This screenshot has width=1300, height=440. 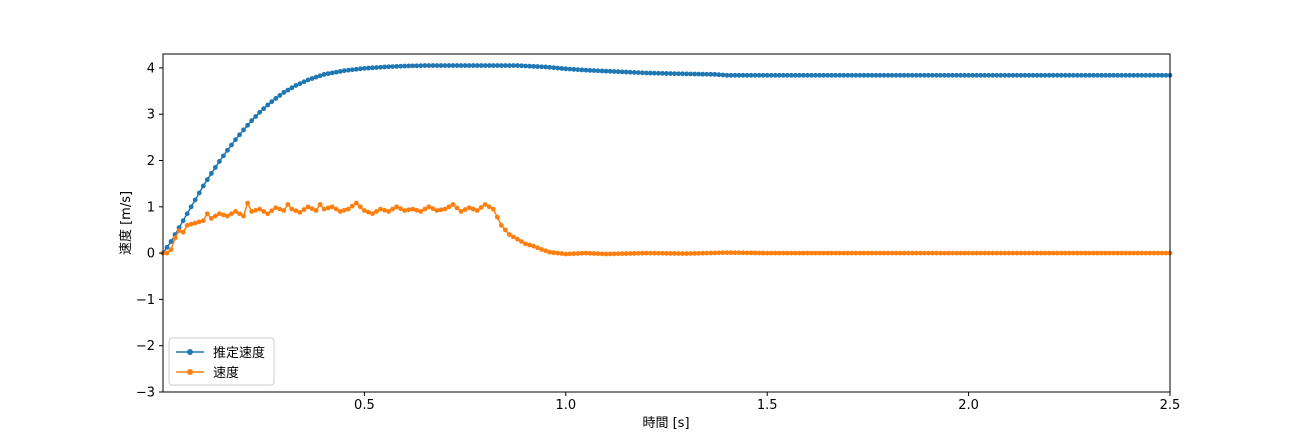 I want to click on legend-entry-estimated-speed: 推定速度, so click(x=220, y=353).